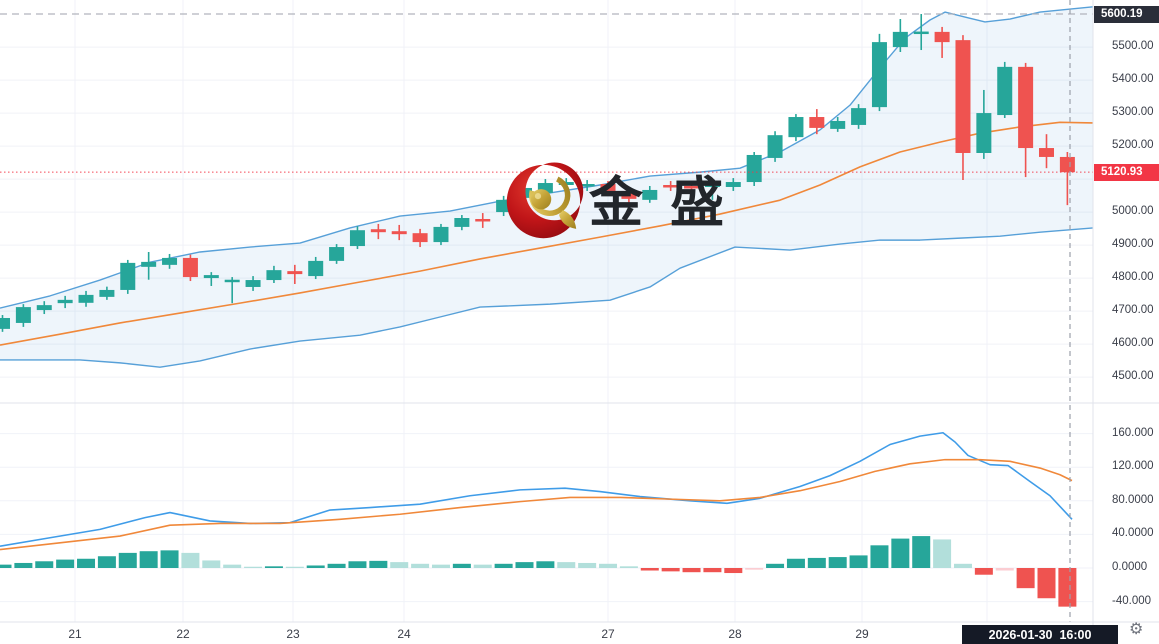  What do you see at coordinates (536, 504) in the screenshot?
I see `macd-signal-line` at bounding box center [536, 504].